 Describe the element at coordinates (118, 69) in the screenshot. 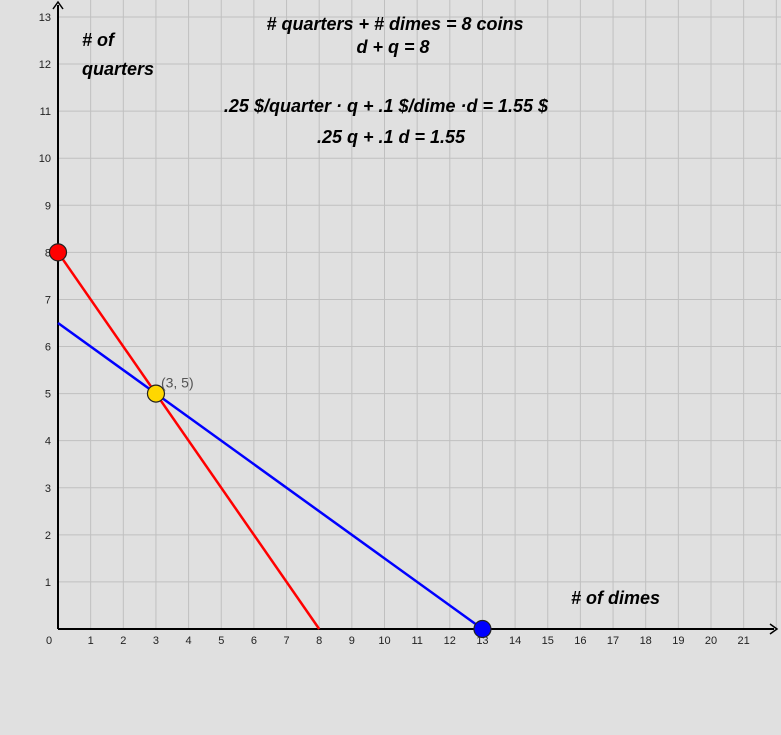

I see `y-axis-label-line2: quarters` at that location.